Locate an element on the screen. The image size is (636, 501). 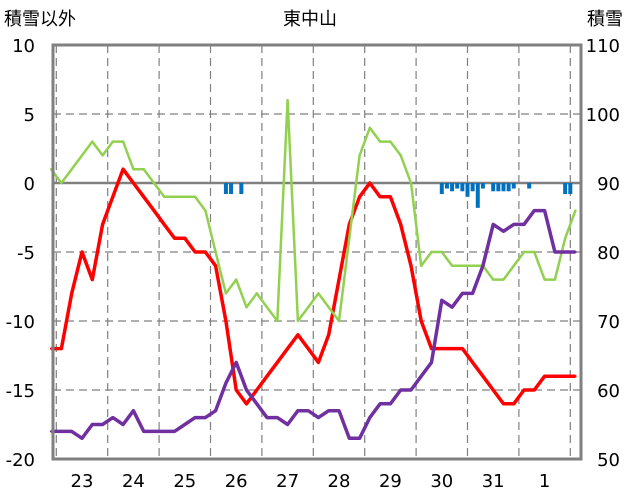
precip-bars is located at coordinates (398, 195).